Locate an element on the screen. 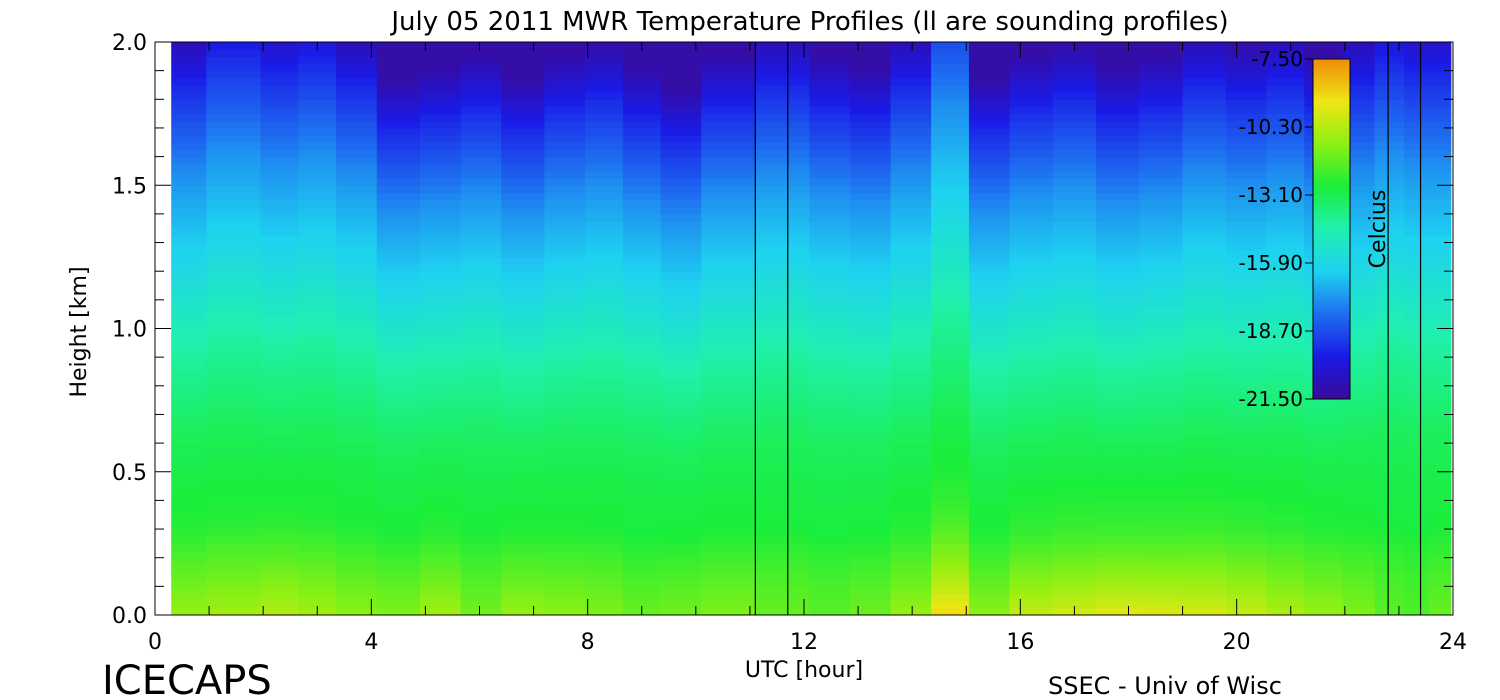  x-tick-label: 12 is located at coordinates (804, 642).